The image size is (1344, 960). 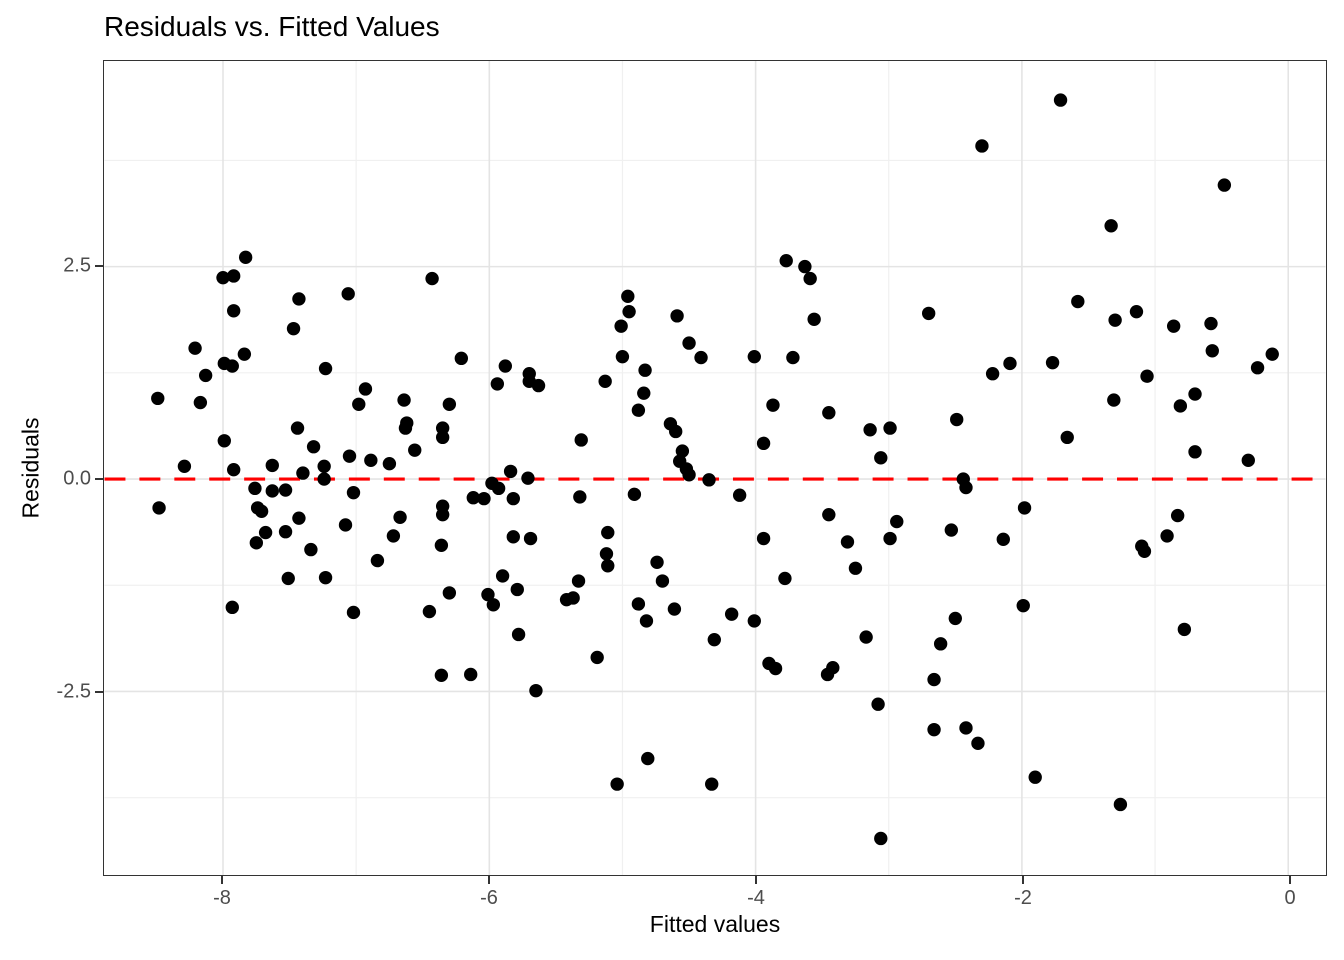 I want to click on plot-title: Residuals vs. Fitted Values, so click(x=272, y=26).